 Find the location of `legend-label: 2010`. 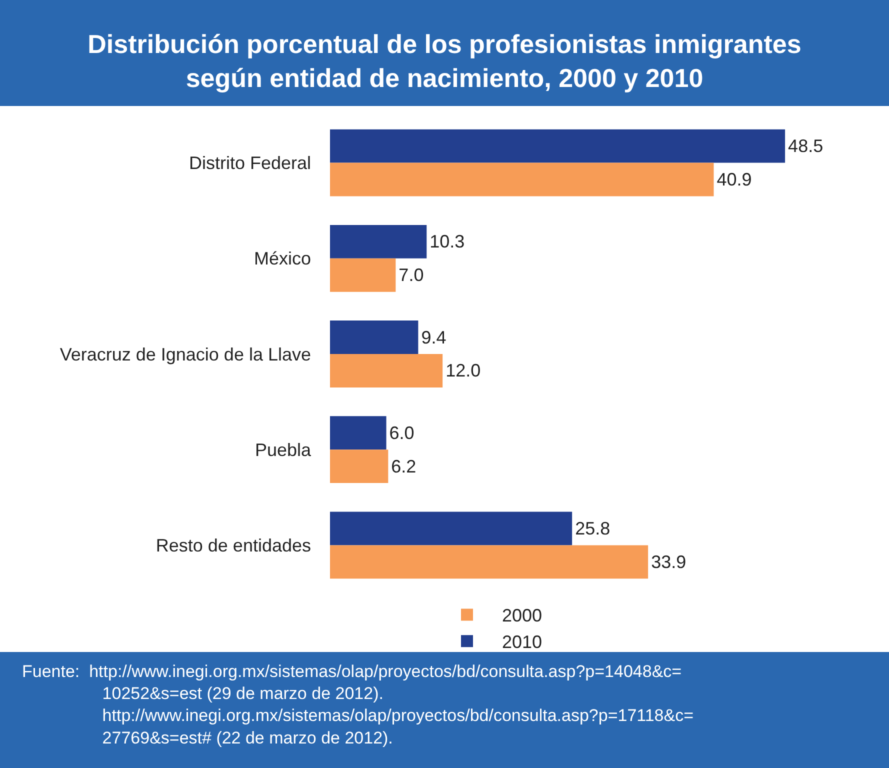

legend-label: 2010 is located at coordinates (522, 642).